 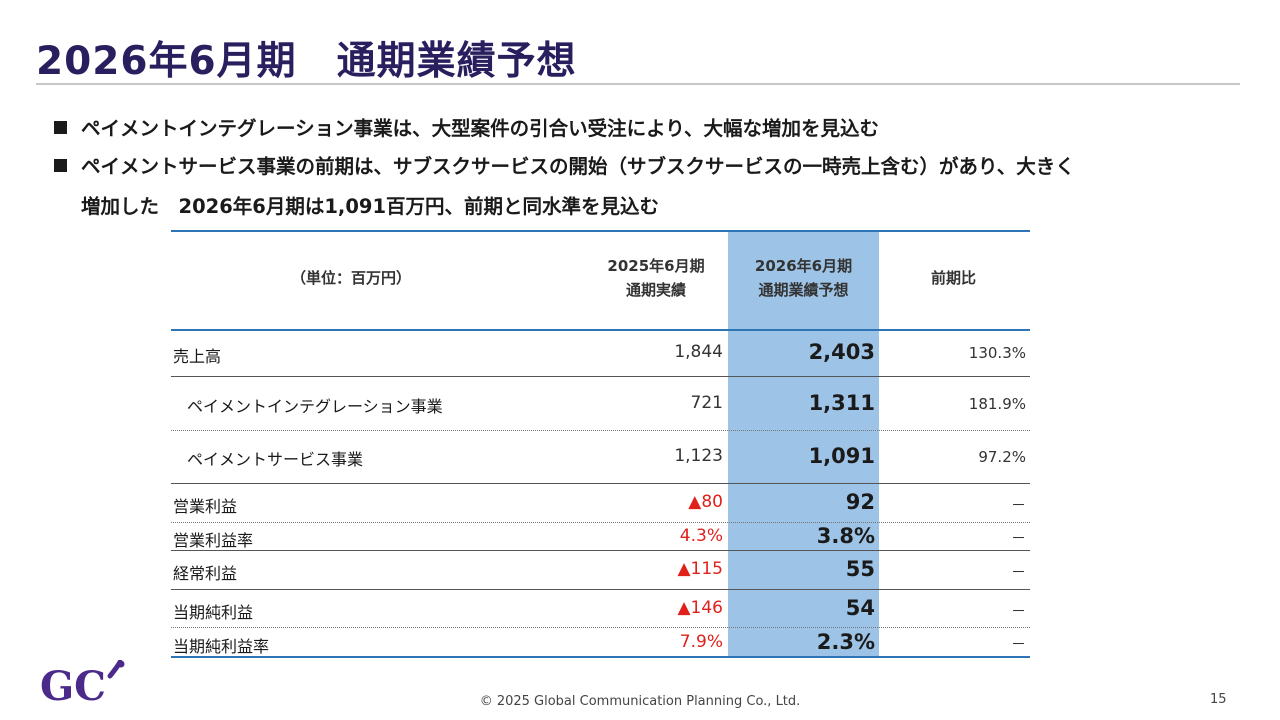 I want to click on row-label-ordinary-profit: 経常利益, so click(x=205, y=573).